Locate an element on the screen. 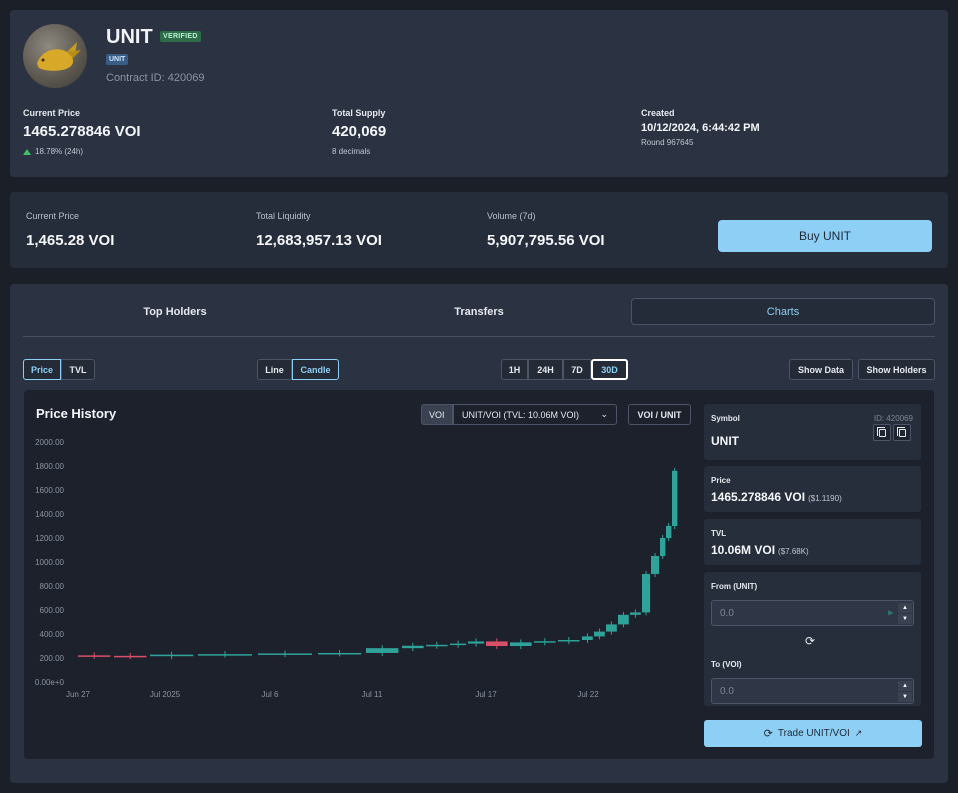  stats-price-label: Current Price is located at coordinates (52, 216).